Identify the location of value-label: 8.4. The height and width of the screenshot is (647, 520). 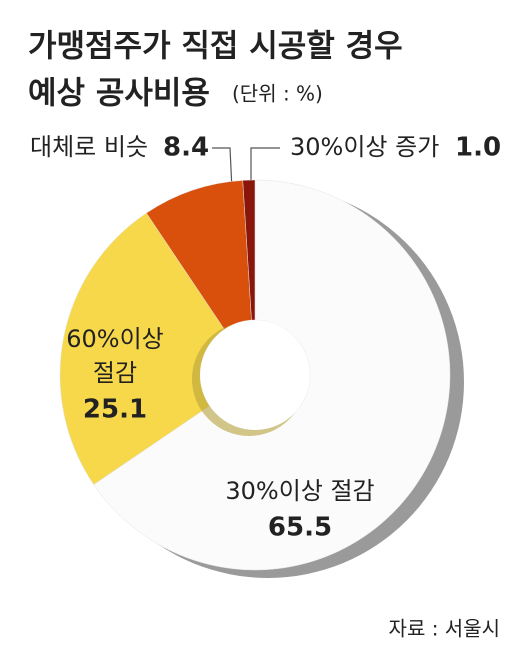
(186, 148).